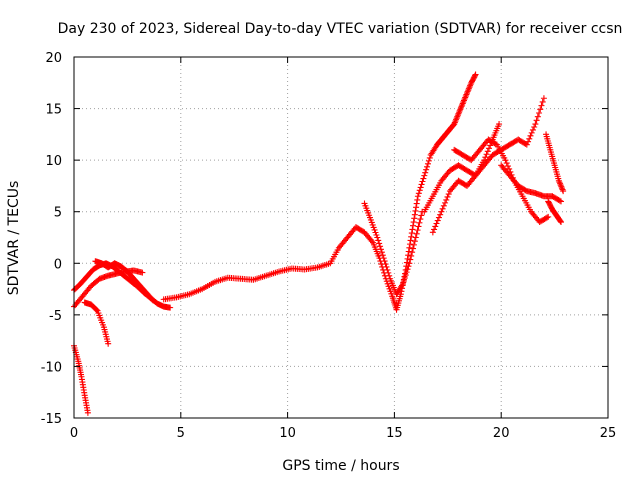 The width and height of the screenshot is (640, 480). I want to click on y-tick-label: 10, so click(53, 161).